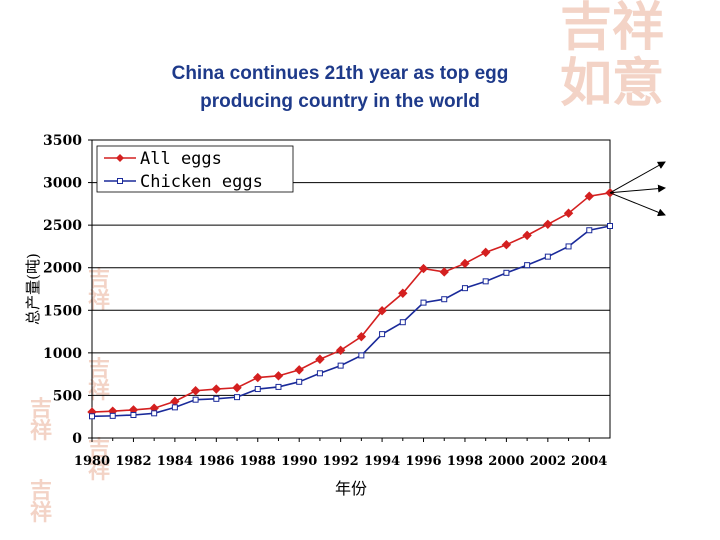  I want to click on title-line-2: producing country in the world, so click(340, 101).